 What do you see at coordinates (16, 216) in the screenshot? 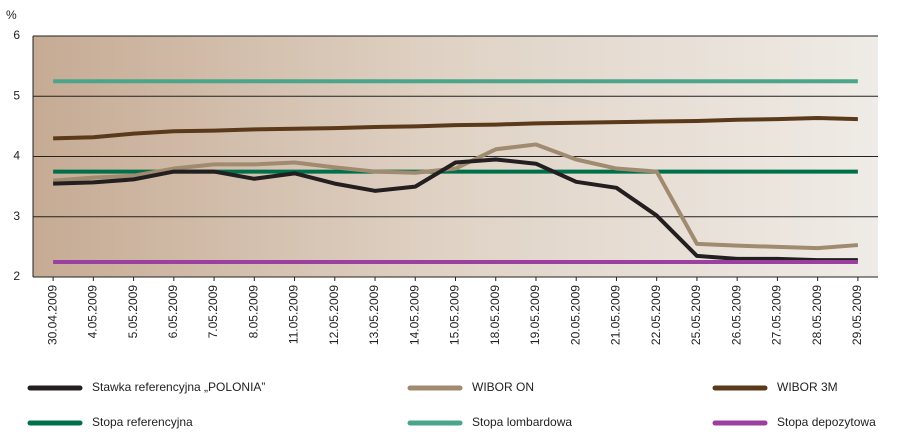
I see `y-tick-label: 3` at bounding box center [16, 216].